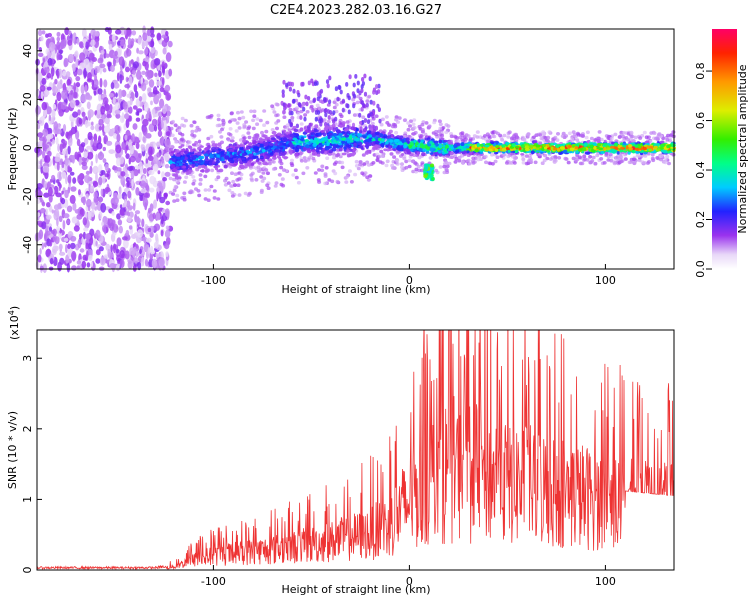 This screenshot has width=750, height=600. I want to click on chart-title: C2E4.2023.282.03.16.G27, so click(356, 10).